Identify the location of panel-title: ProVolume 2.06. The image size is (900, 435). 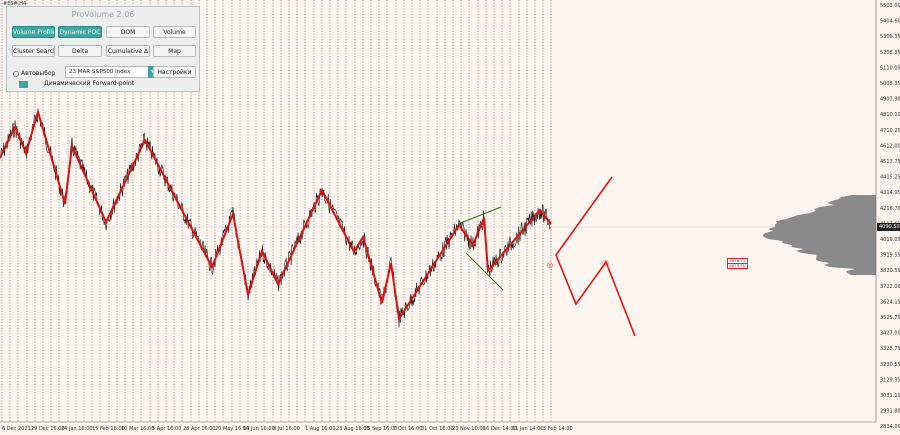
(103, 14).